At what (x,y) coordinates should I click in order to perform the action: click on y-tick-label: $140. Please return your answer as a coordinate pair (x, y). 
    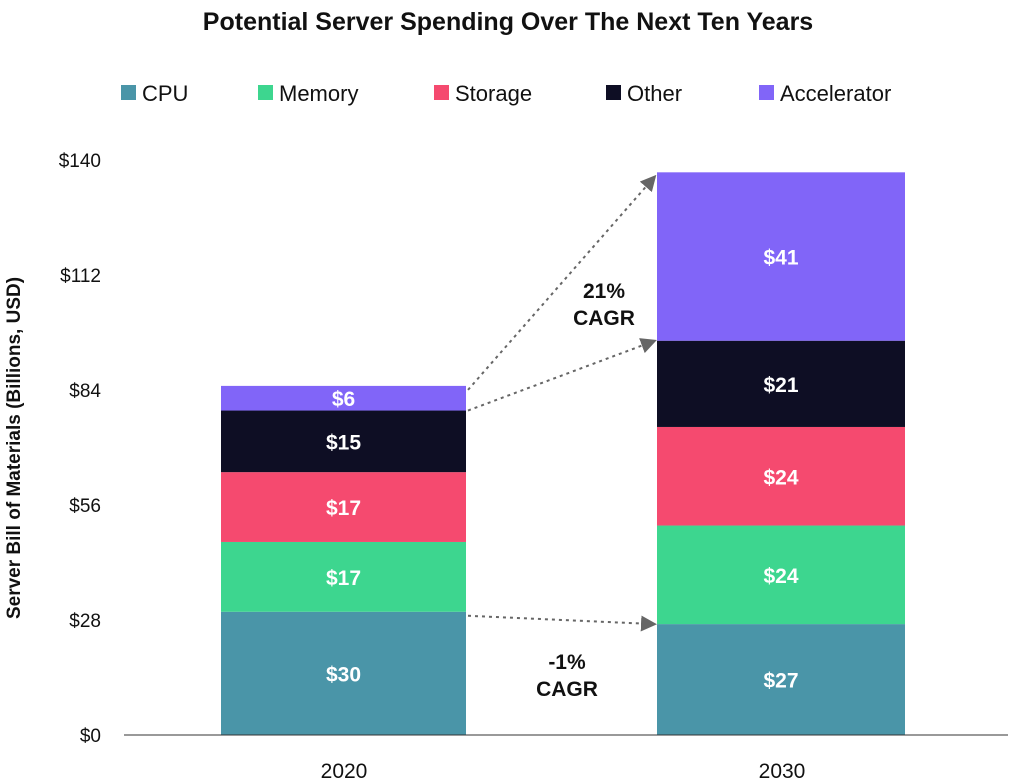
    Looking at the image, I should click on (80, 161).